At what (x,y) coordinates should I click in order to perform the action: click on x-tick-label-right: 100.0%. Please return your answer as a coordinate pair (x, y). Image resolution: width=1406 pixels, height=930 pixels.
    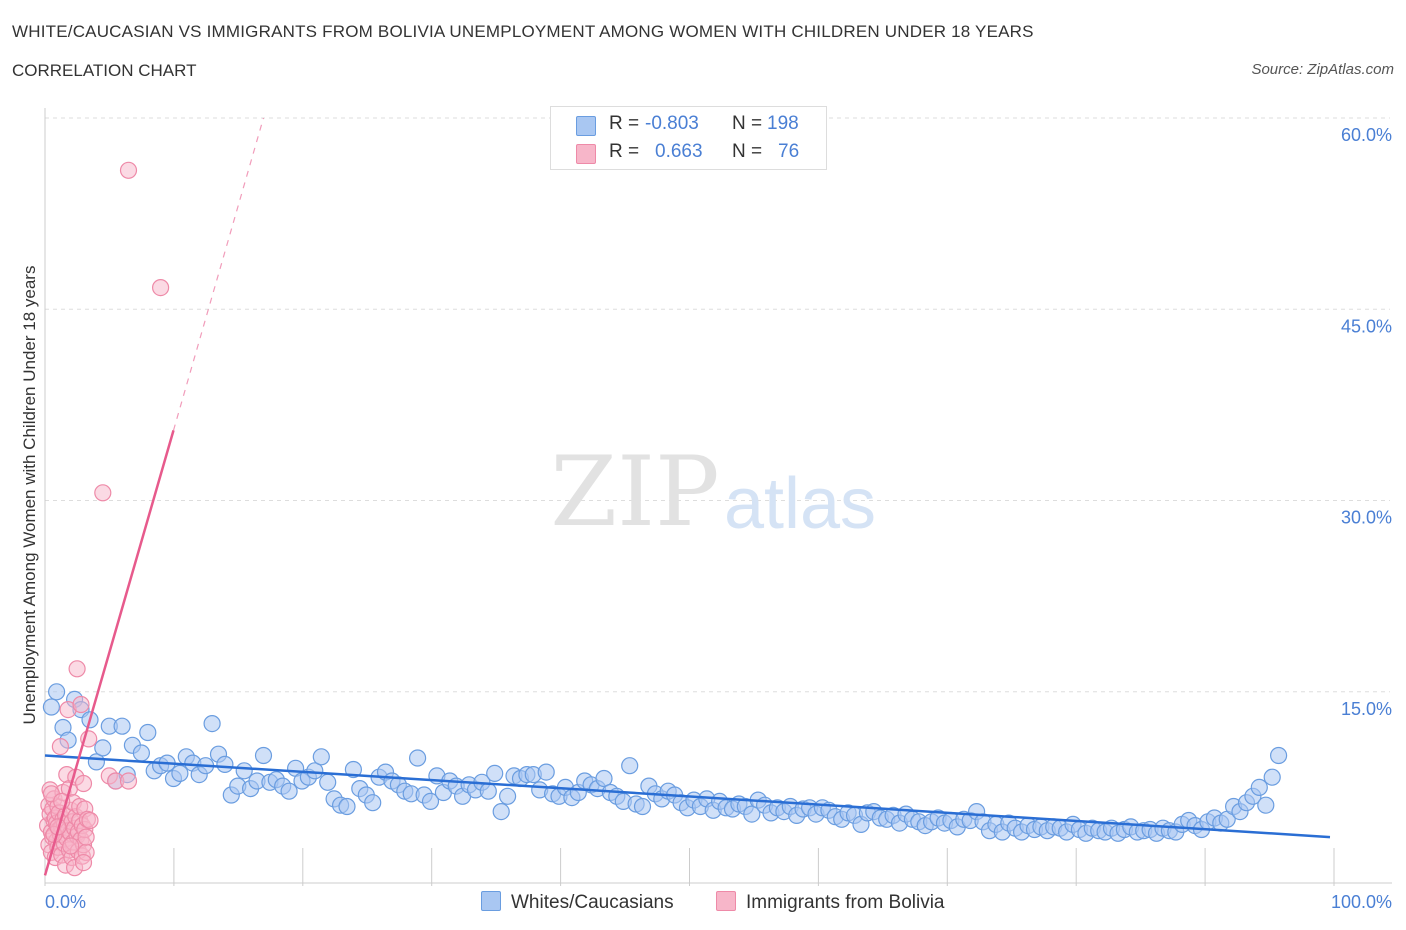
    Looking at the image, I should click on (1361, 902).